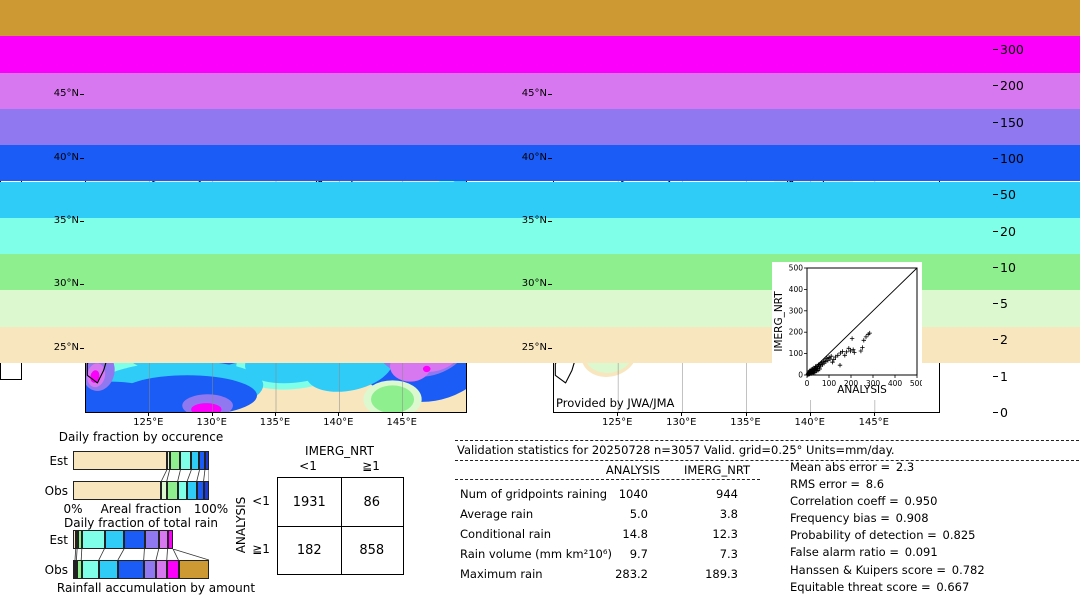 The width and height of the screenshot is (1080, 612). Describe the element at coordinates (620, 577) in the screenshot. I see `validation-row: Maximum rain 283.2 189.3` at that location.